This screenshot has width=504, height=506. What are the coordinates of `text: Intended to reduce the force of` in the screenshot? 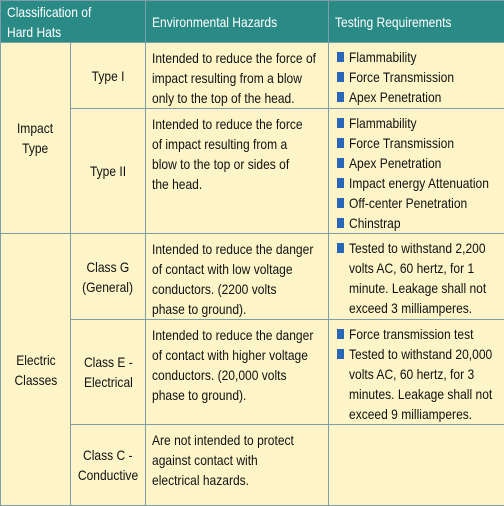 It's located at (234, 58).